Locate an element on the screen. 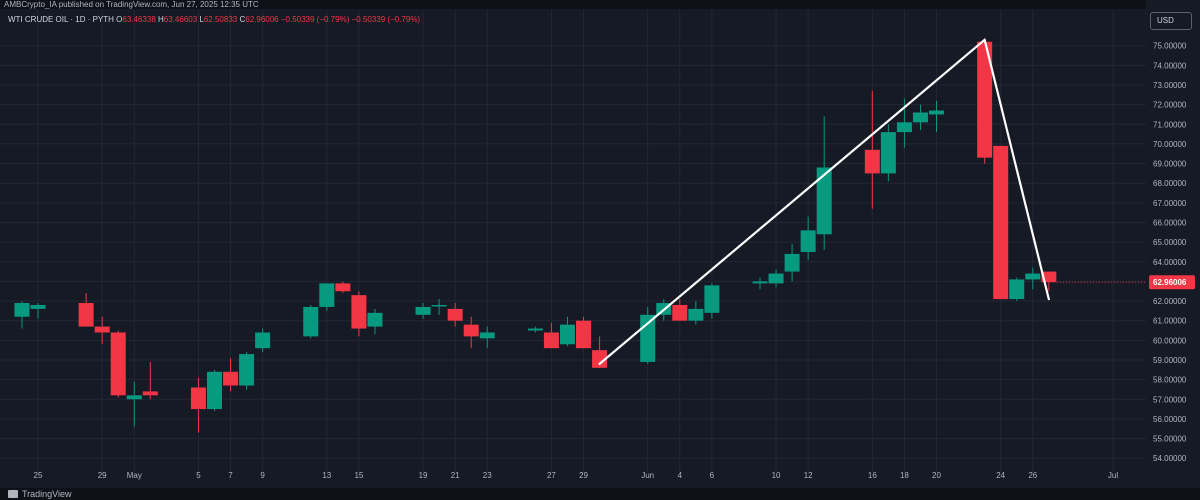 The width and height of the screenshot is (1200, 500). price-tick-label: 73.00000 is located at coordinates (1170, 85).